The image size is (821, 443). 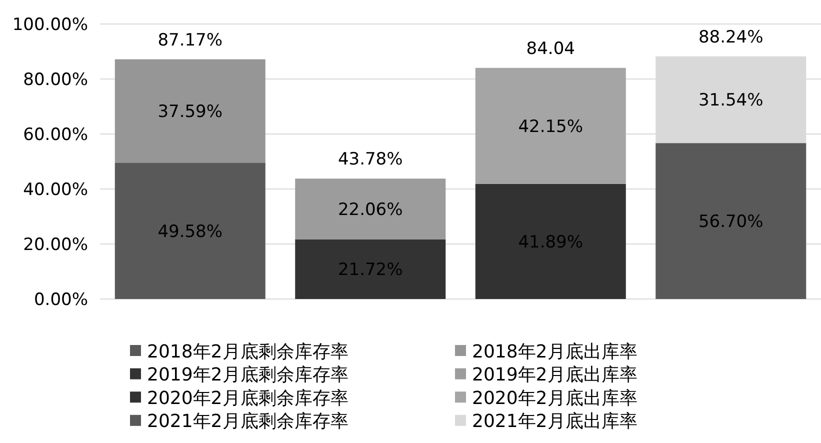 What do you see at coordinates (731, 222) in the screenshot?
I see `data-label: 56.70%` at bounding box center [731, 222].